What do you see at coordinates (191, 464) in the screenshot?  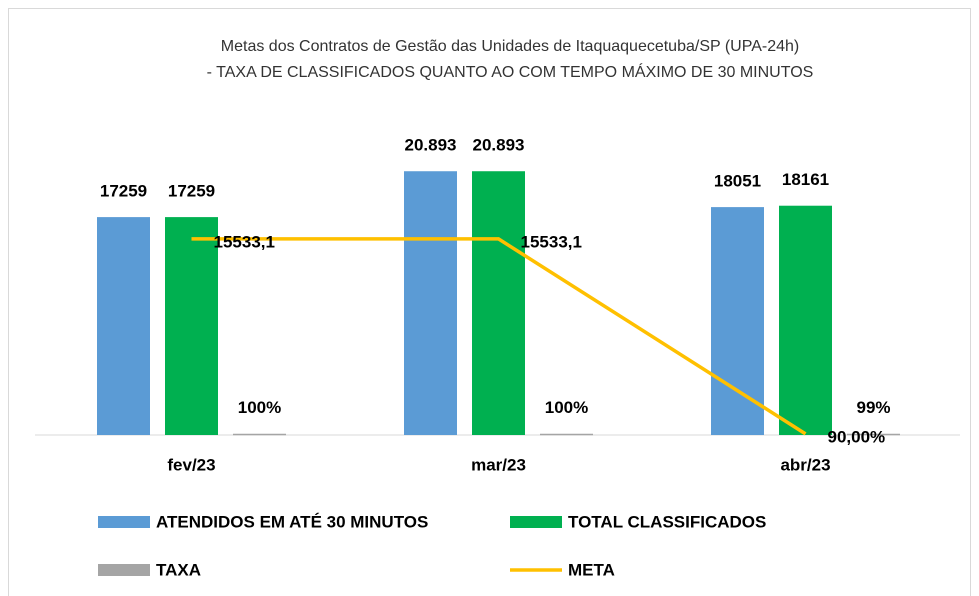 I see `x-tick-label: fev/23` at bounding box center [191, 464].